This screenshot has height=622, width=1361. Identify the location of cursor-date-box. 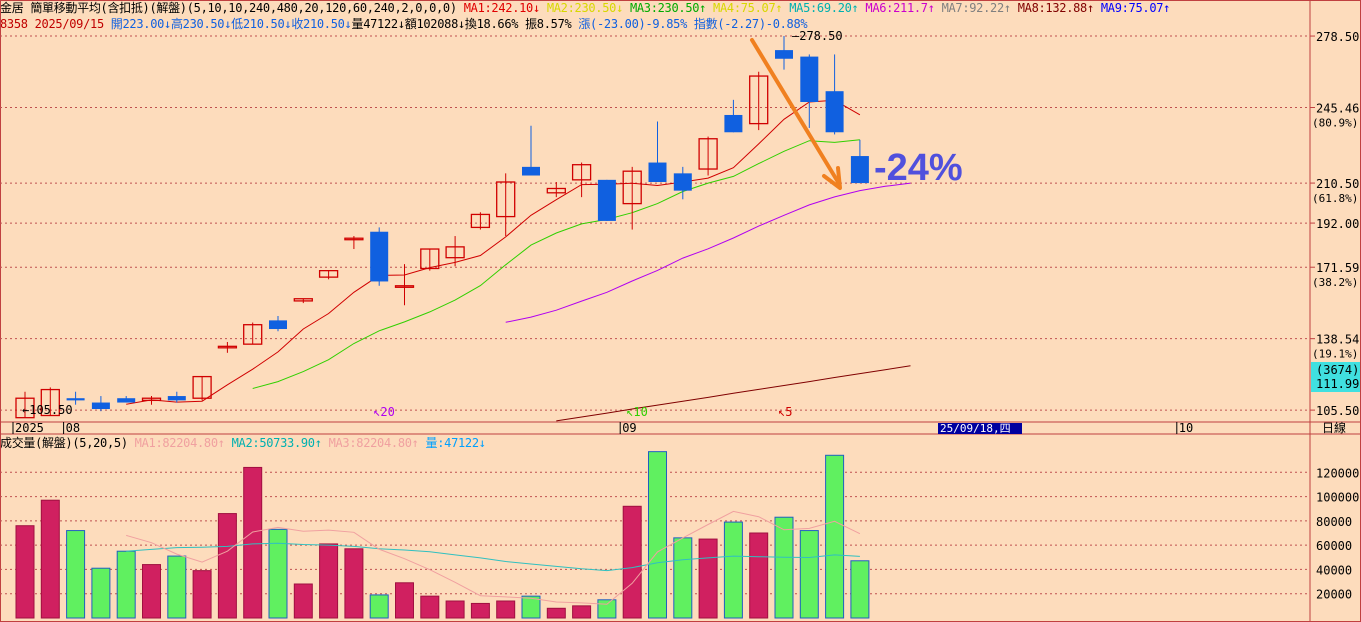
(980, 428).